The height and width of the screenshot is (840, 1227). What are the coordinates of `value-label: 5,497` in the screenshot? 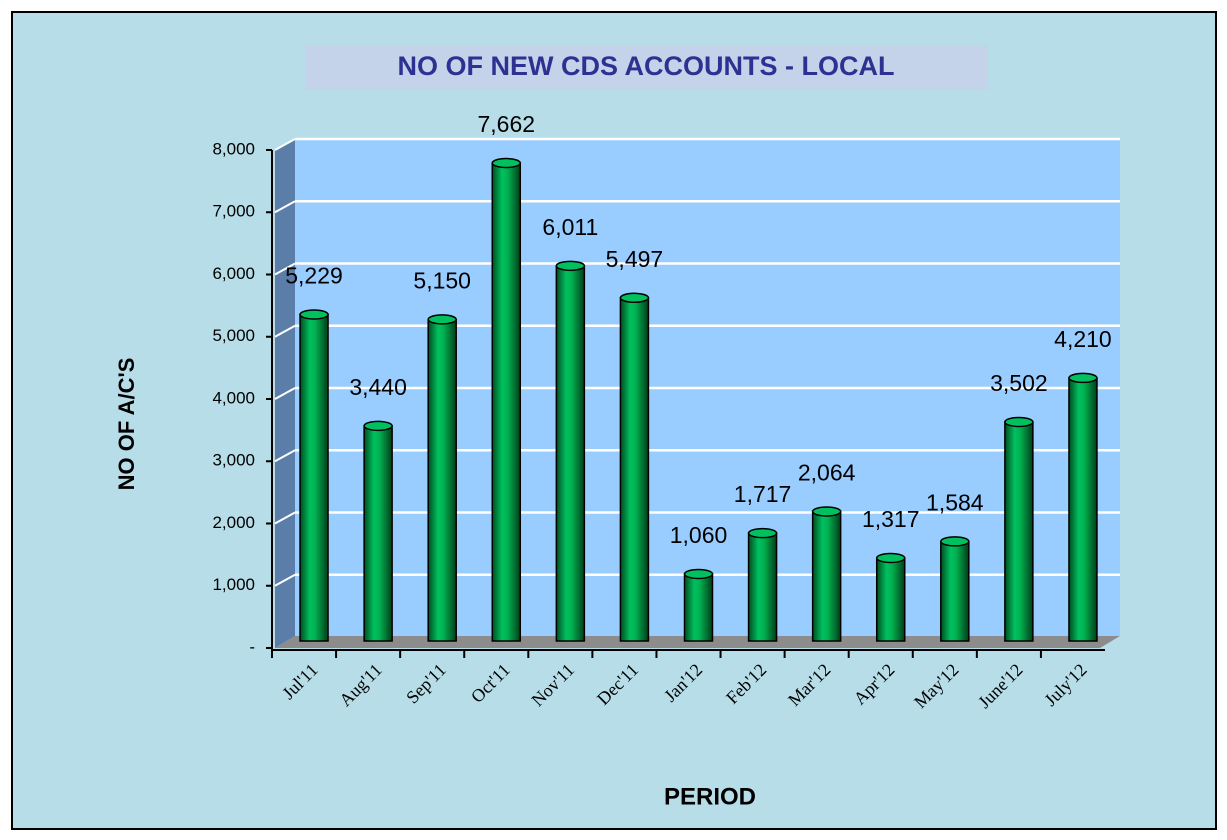 It's located at (635, 259).